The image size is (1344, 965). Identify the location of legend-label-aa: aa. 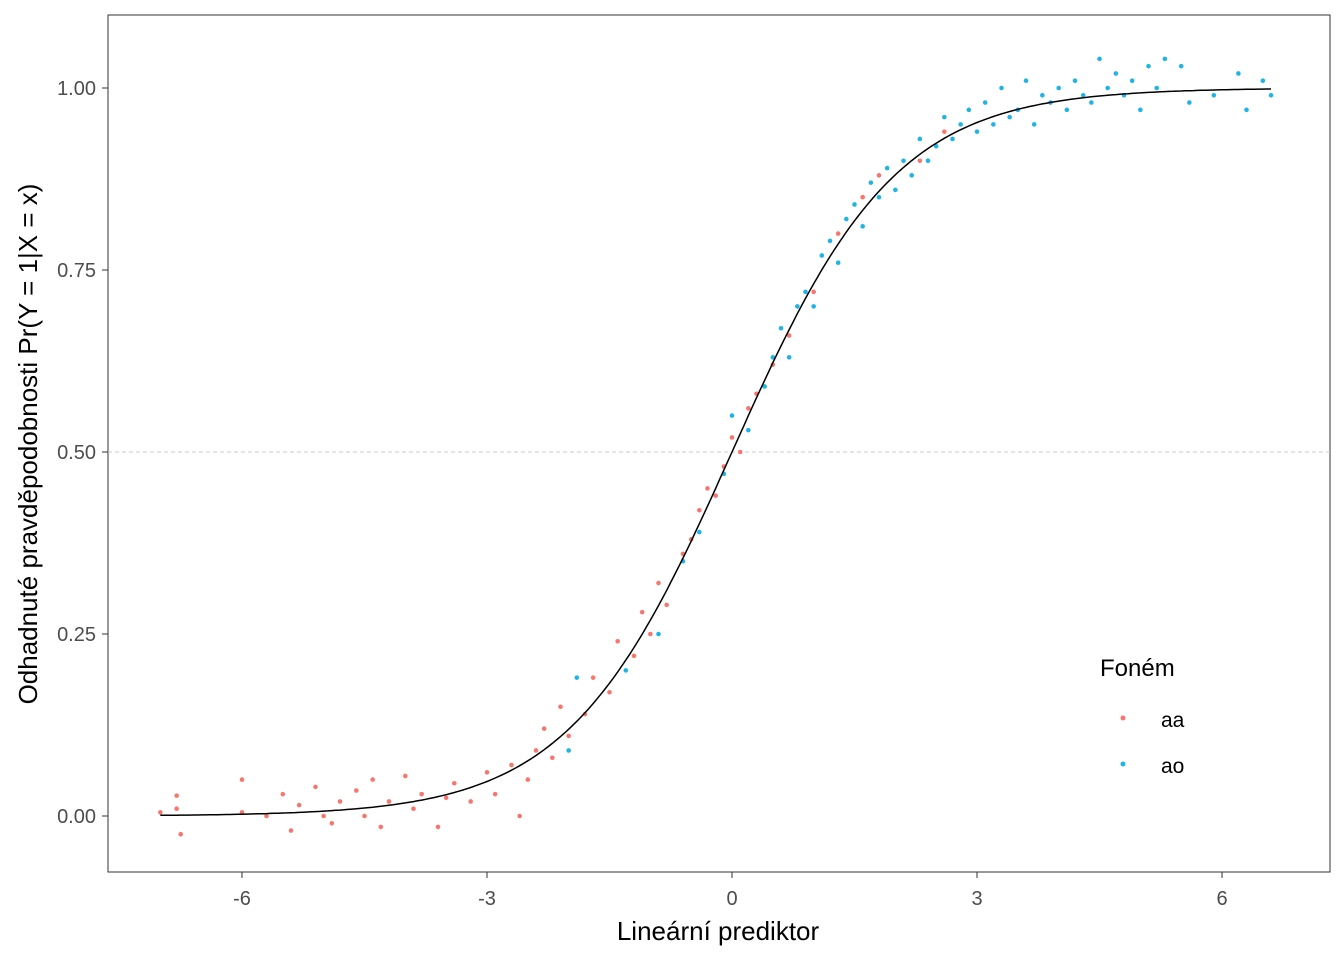
(1173, 720).